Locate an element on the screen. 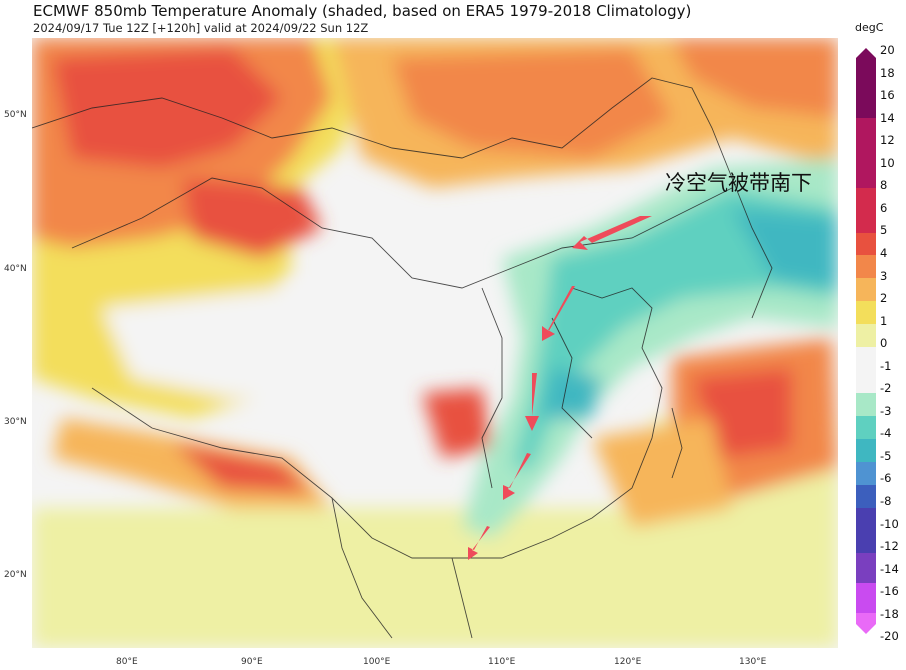  colorbar-tick-label: 16 is located at coordinates (887, 95).